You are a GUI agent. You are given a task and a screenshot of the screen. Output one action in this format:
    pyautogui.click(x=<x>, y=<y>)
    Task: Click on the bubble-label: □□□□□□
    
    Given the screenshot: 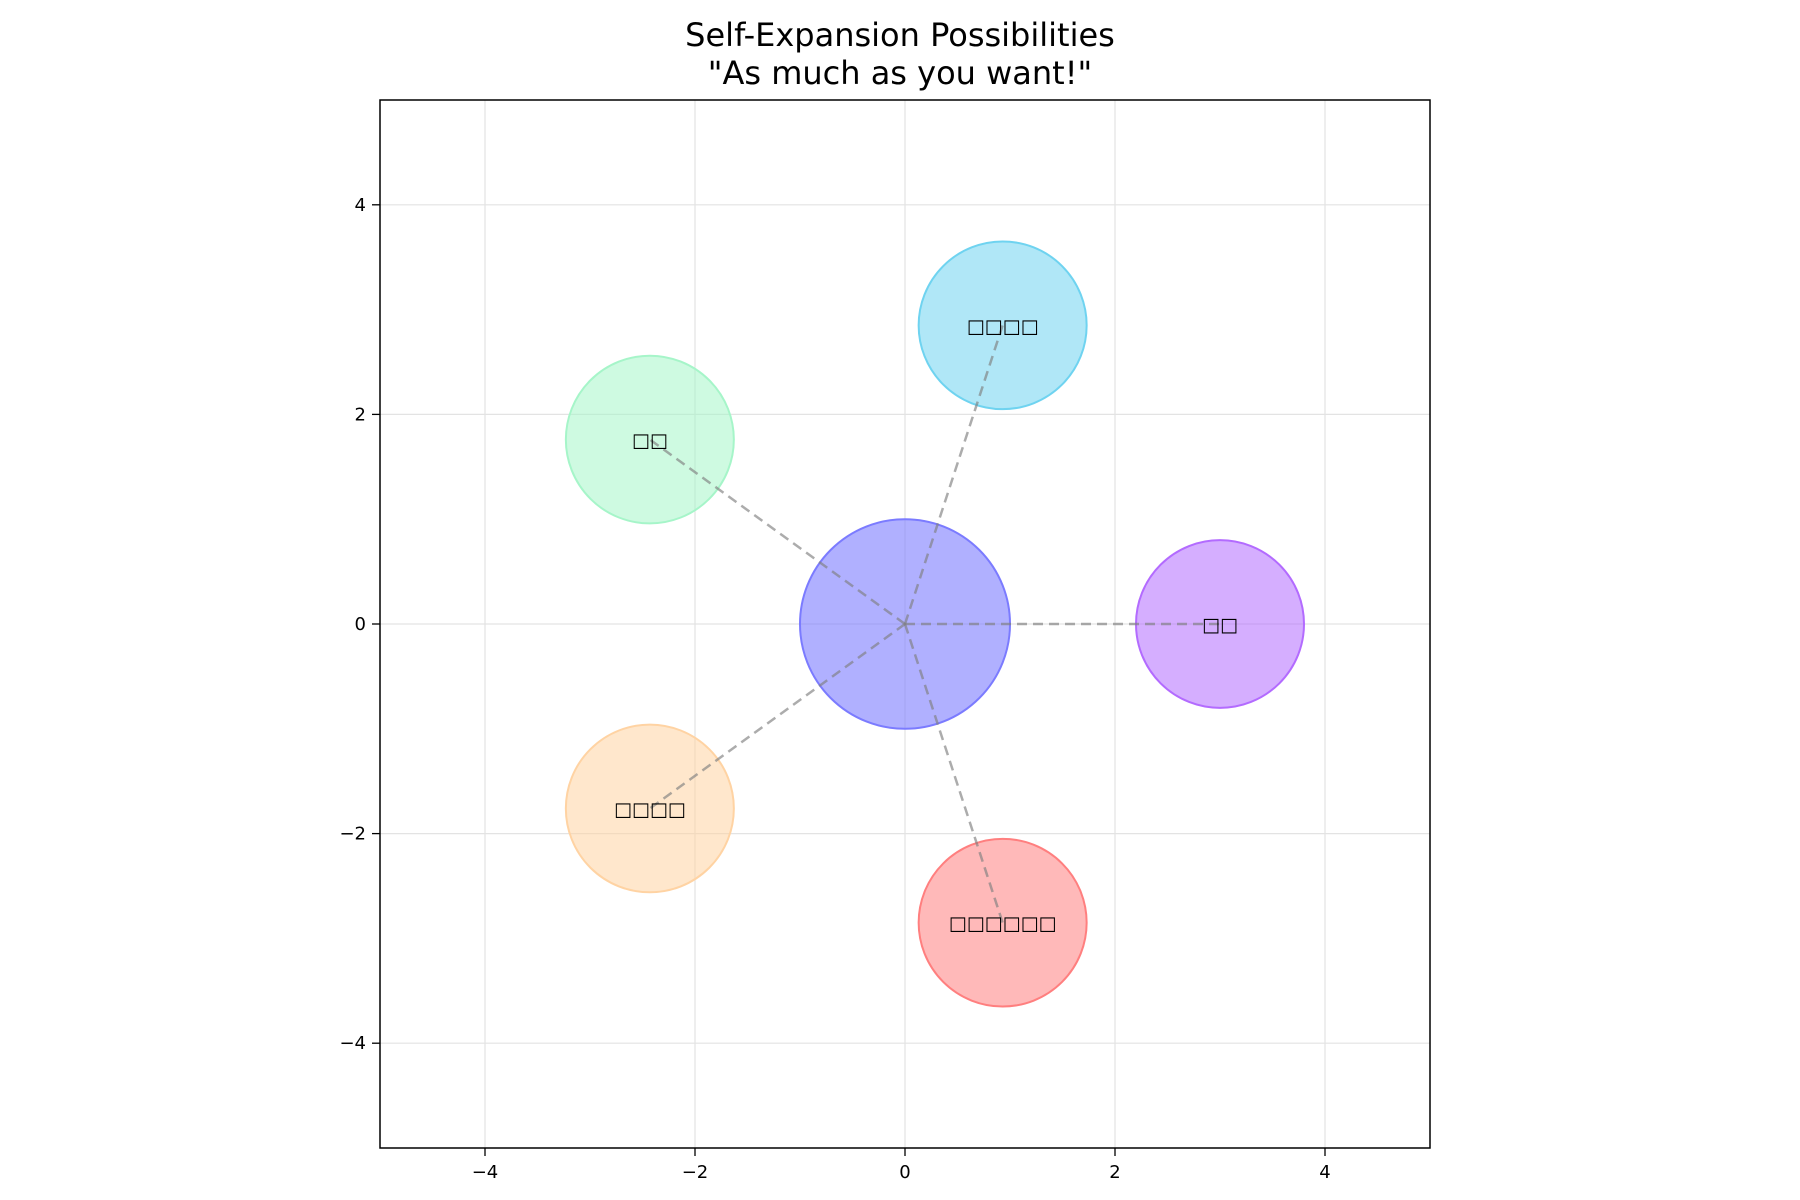 What is the action you would take?
    pyautogui.click(x=1003, y=924)
    